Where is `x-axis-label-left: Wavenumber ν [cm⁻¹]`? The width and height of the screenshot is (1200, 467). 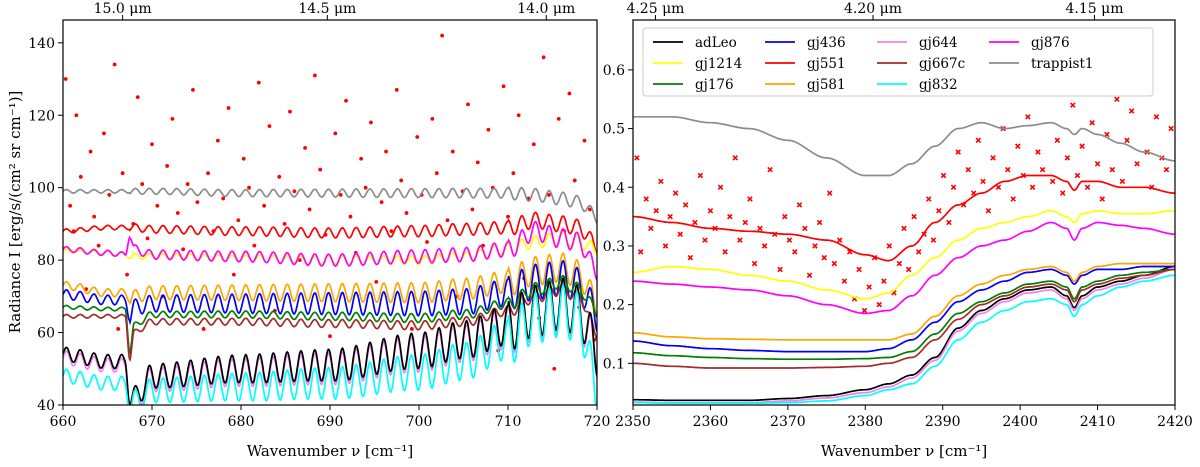 x-axis-label-left: Wavenumber ν [cm⁻¹] is located at coordinates (330, 451).